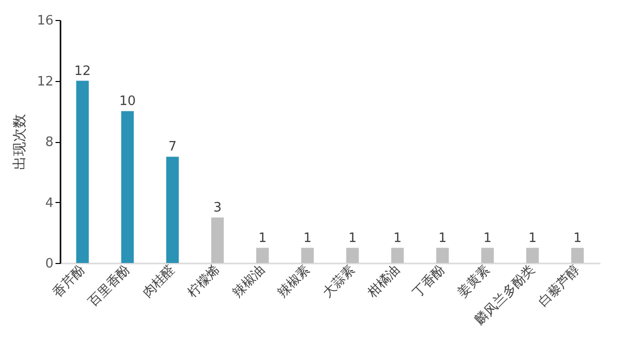  What do you see at coordinates (20, 142) in the screenshot?
I see `y-axis-title: 出现次数` at bounding box center [20, 142].